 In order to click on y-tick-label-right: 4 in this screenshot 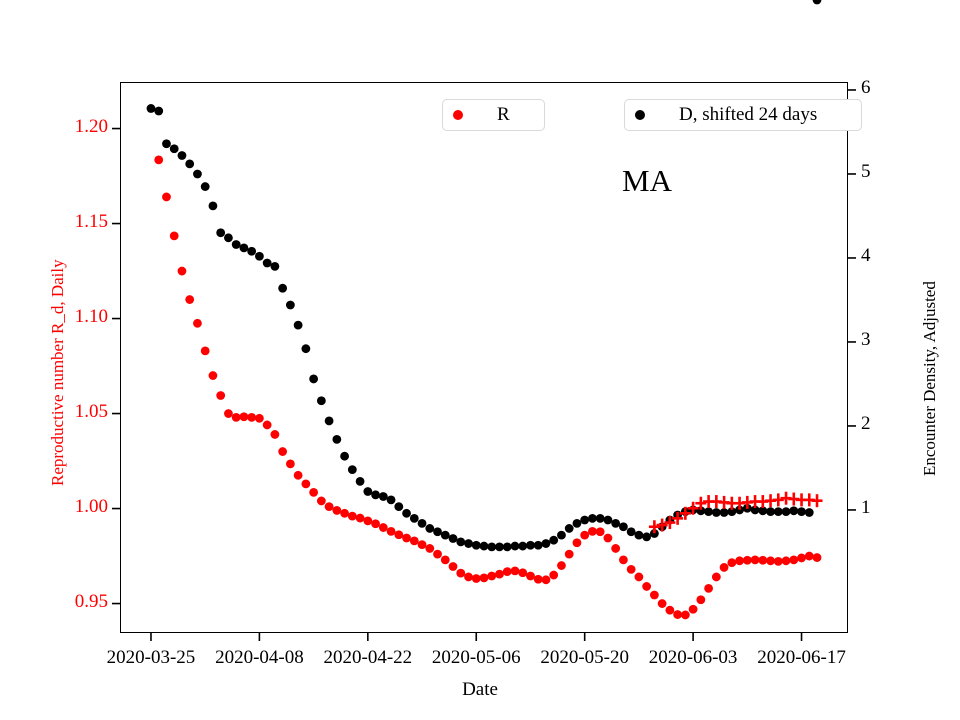, I will do `click(866, 255)`.